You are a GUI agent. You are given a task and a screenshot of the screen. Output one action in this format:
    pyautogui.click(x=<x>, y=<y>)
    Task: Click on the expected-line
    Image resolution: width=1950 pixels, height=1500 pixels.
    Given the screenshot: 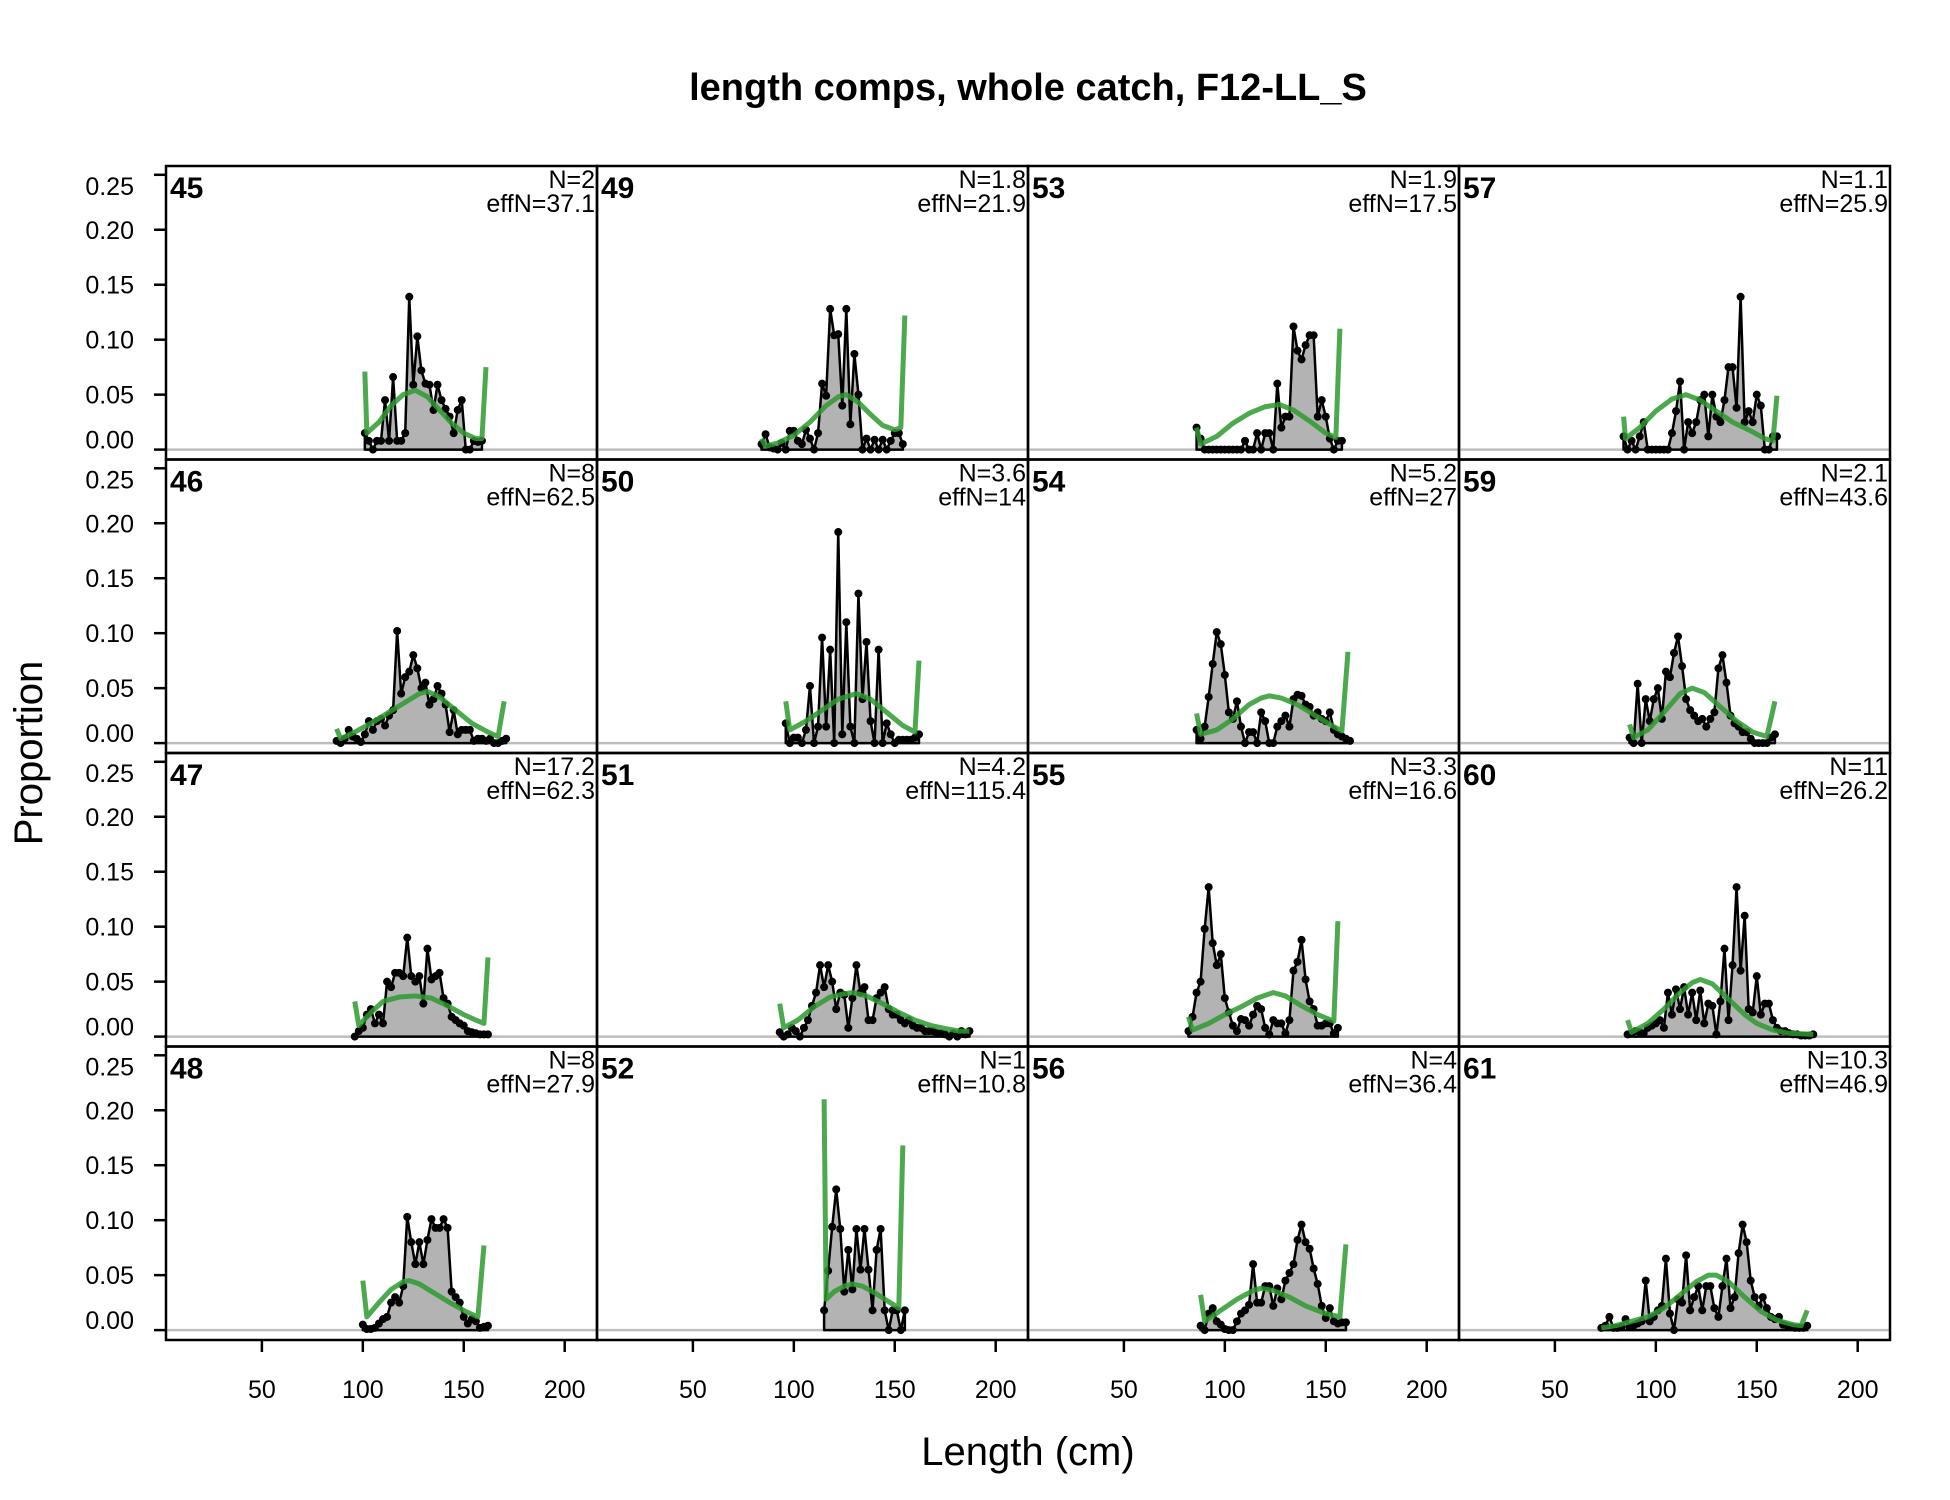 What is the action you would take?
    pyautogui.click(x=1272, y=694)
    